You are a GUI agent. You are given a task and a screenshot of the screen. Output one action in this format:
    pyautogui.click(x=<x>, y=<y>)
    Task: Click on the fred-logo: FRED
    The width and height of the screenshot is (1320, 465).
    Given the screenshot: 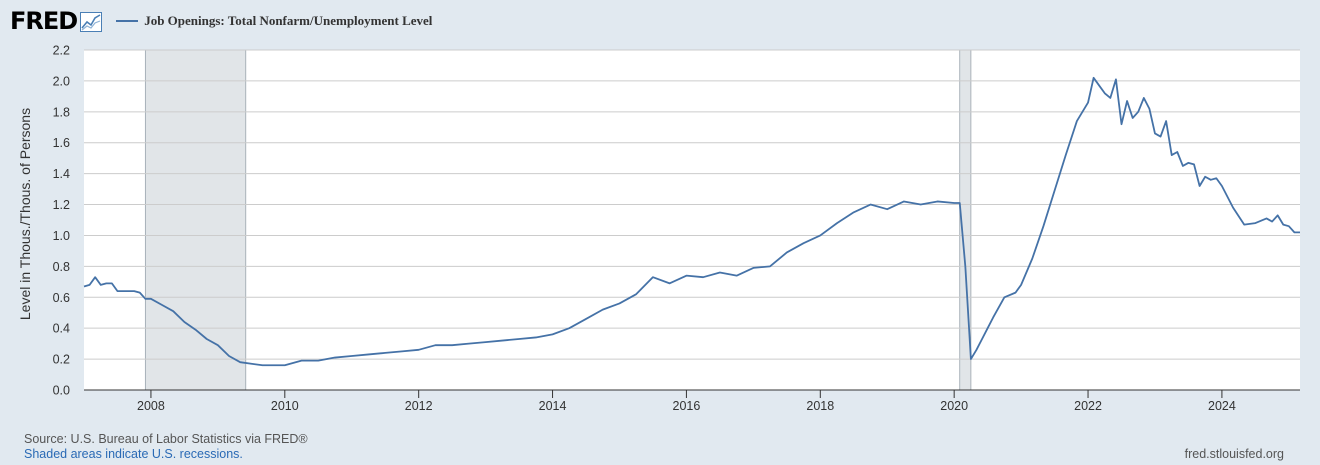 What is the action you would take?
    pyautogui.click(x=44, y=21)
    